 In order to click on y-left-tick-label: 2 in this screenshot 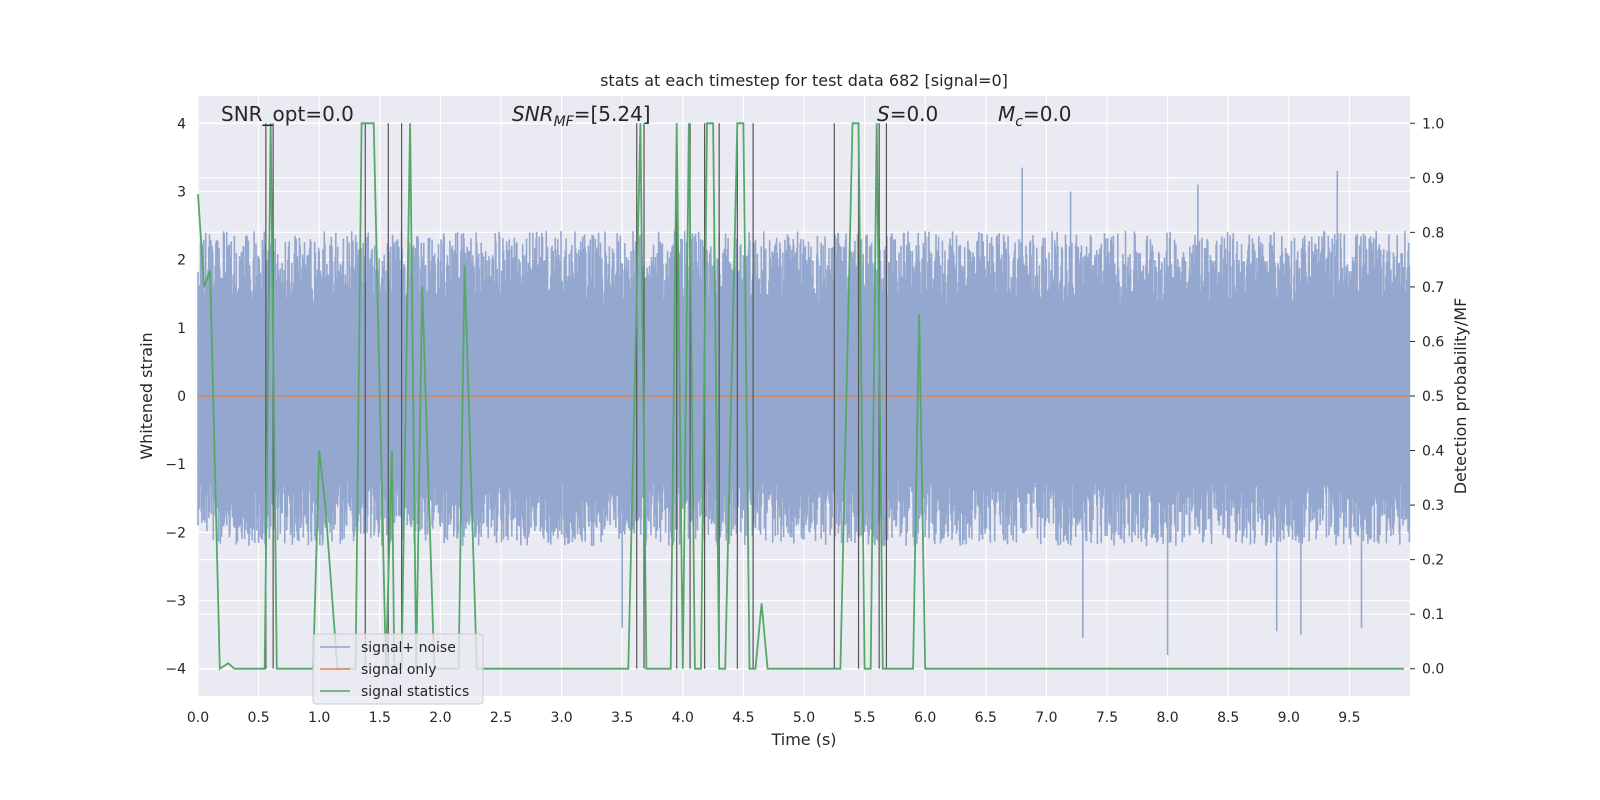, I will do `click(181, 261)`.